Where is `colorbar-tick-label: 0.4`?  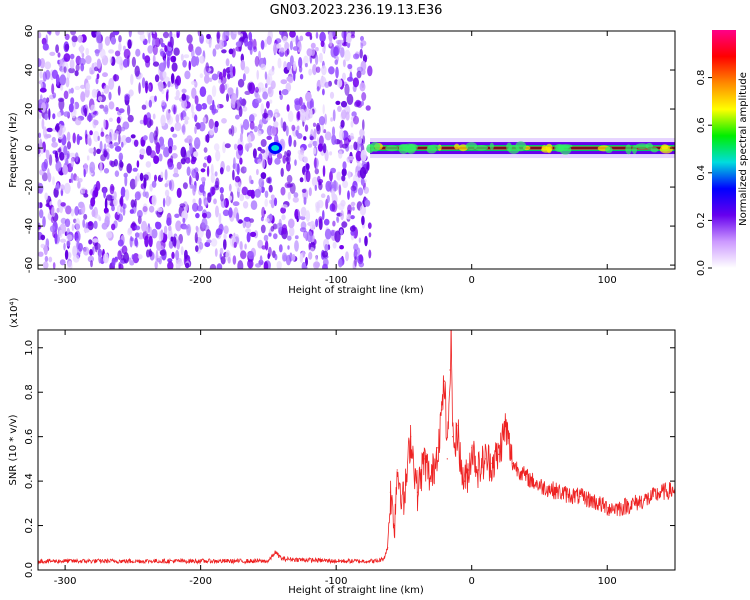 colorbar-tick-label: 0.4 is located at coordinates (701, 173).